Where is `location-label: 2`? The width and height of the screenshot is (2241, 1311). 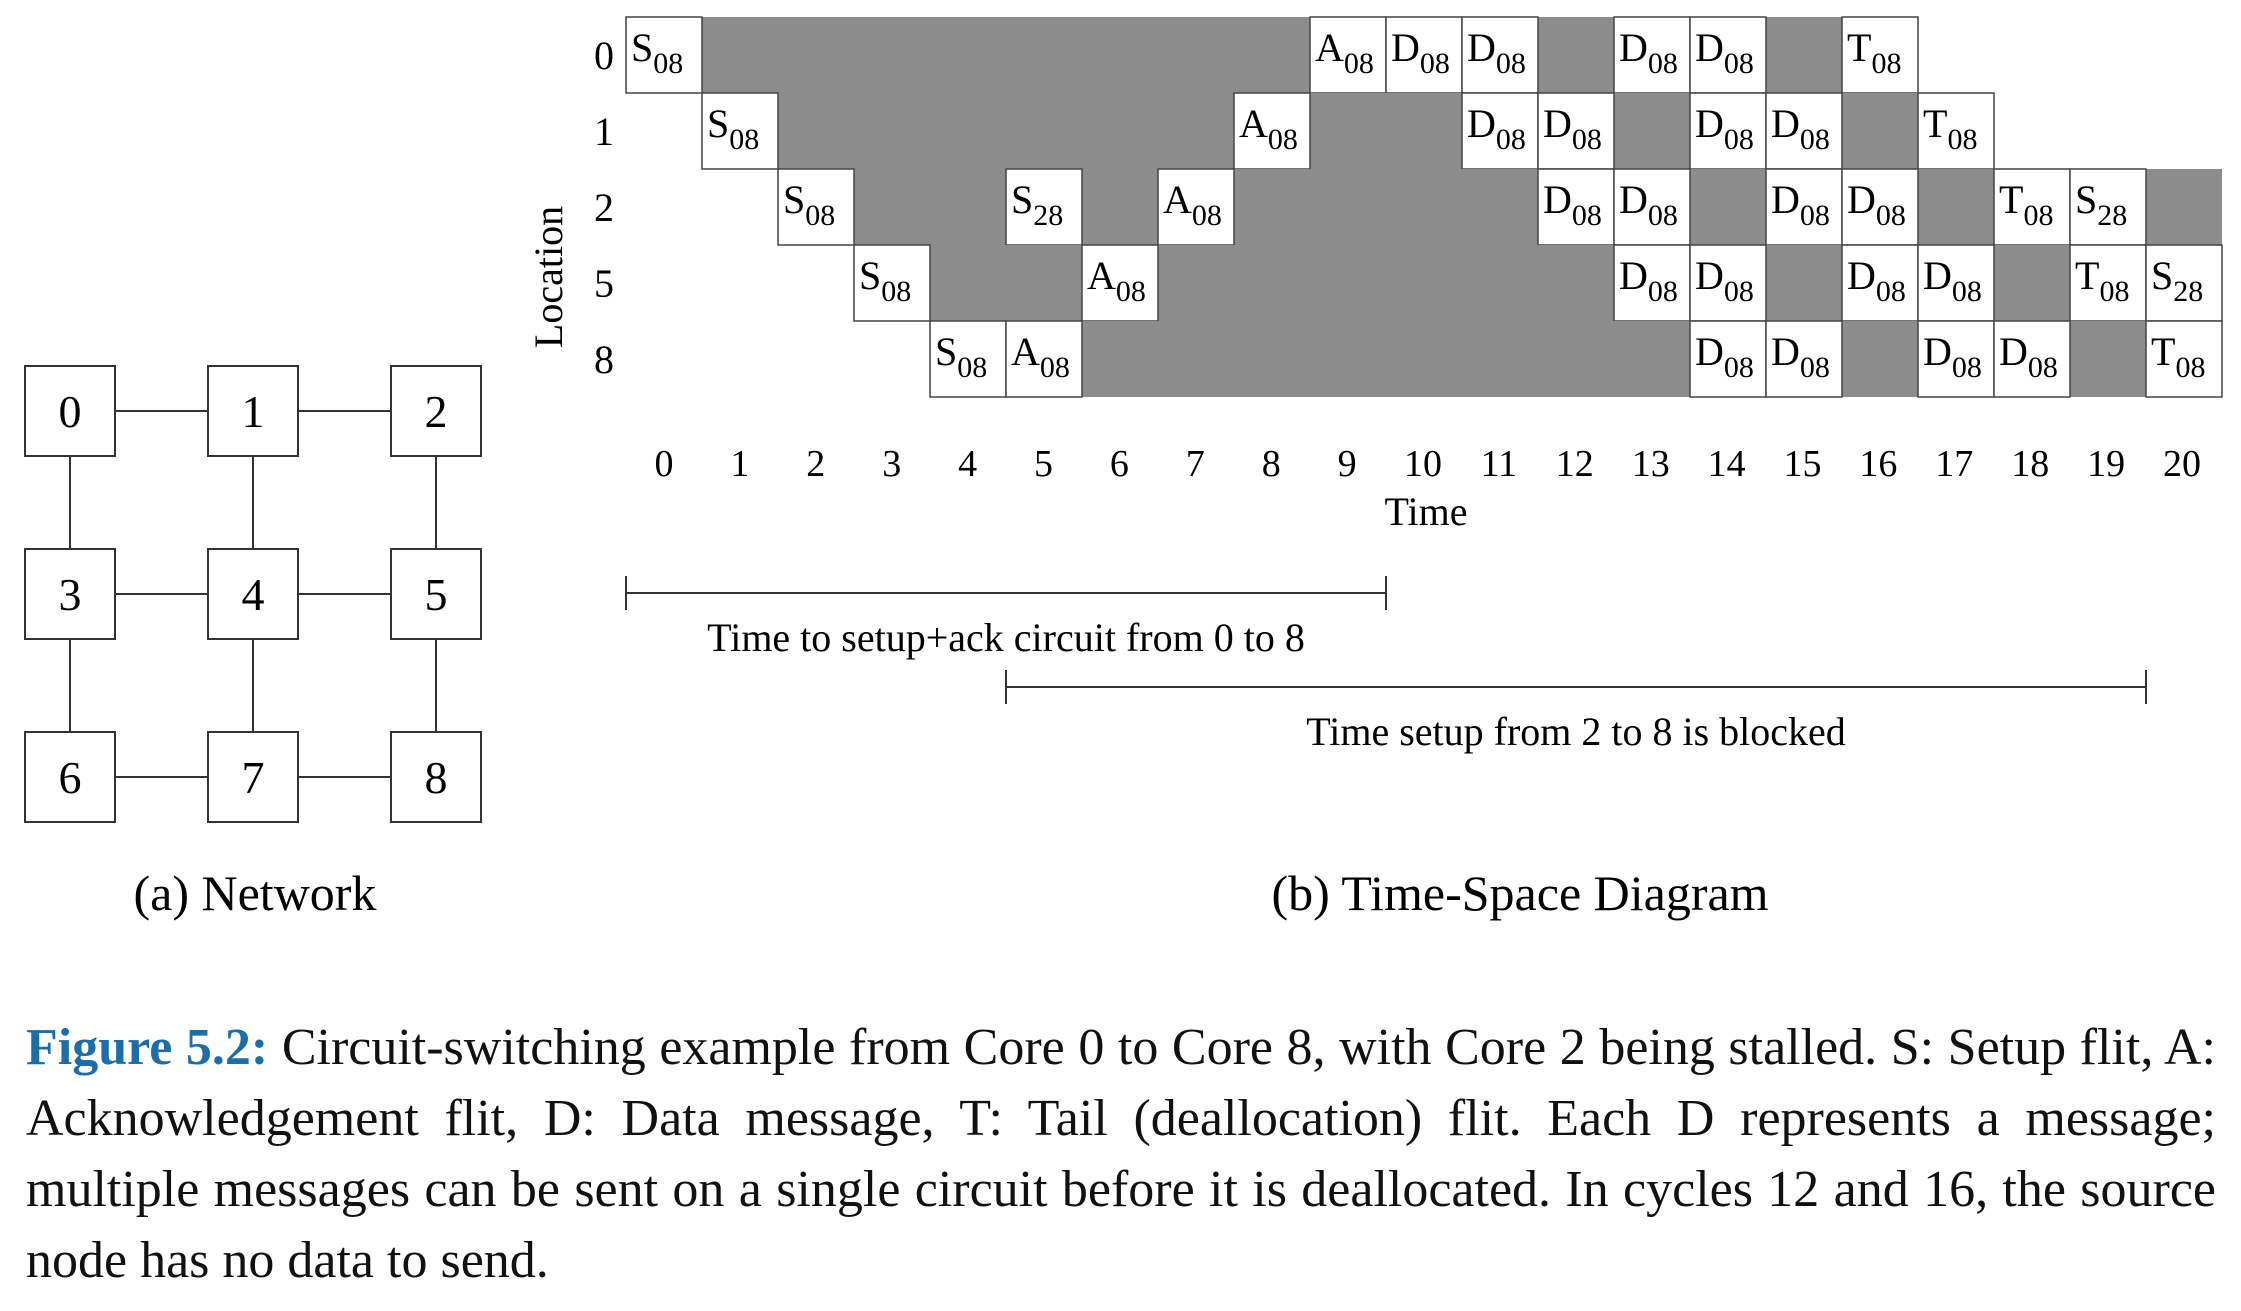 location-label: 2 is located at coordinates (604, 207).